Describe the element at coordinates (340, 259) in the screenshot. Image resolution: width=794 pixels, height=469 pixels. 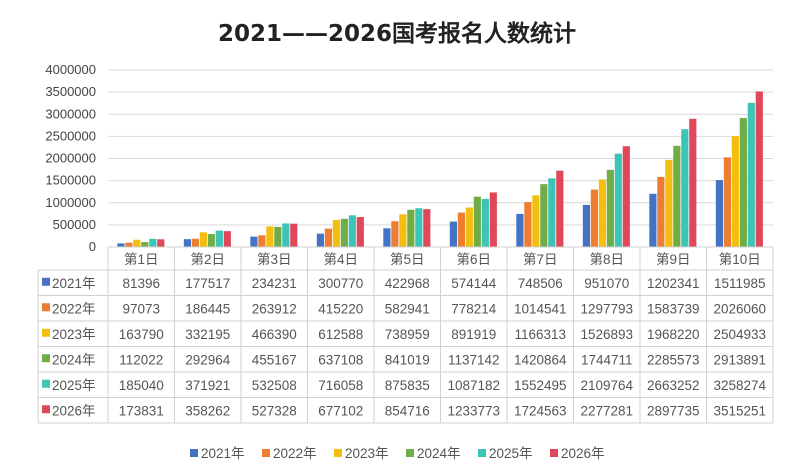
I see `x-tick-label: 第4日` at that location.